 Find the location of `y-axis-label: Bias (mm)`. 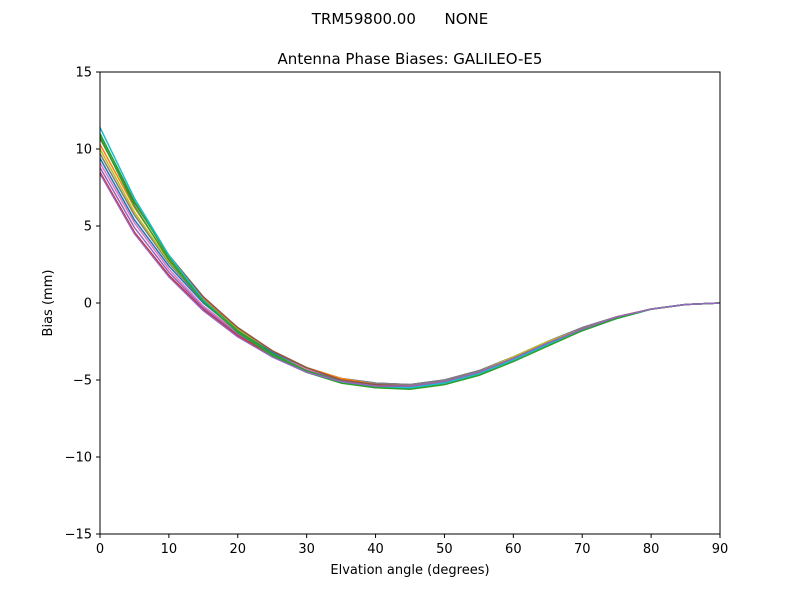

y-axis-label: Bias (mm) is located at coordinates (48, 303).